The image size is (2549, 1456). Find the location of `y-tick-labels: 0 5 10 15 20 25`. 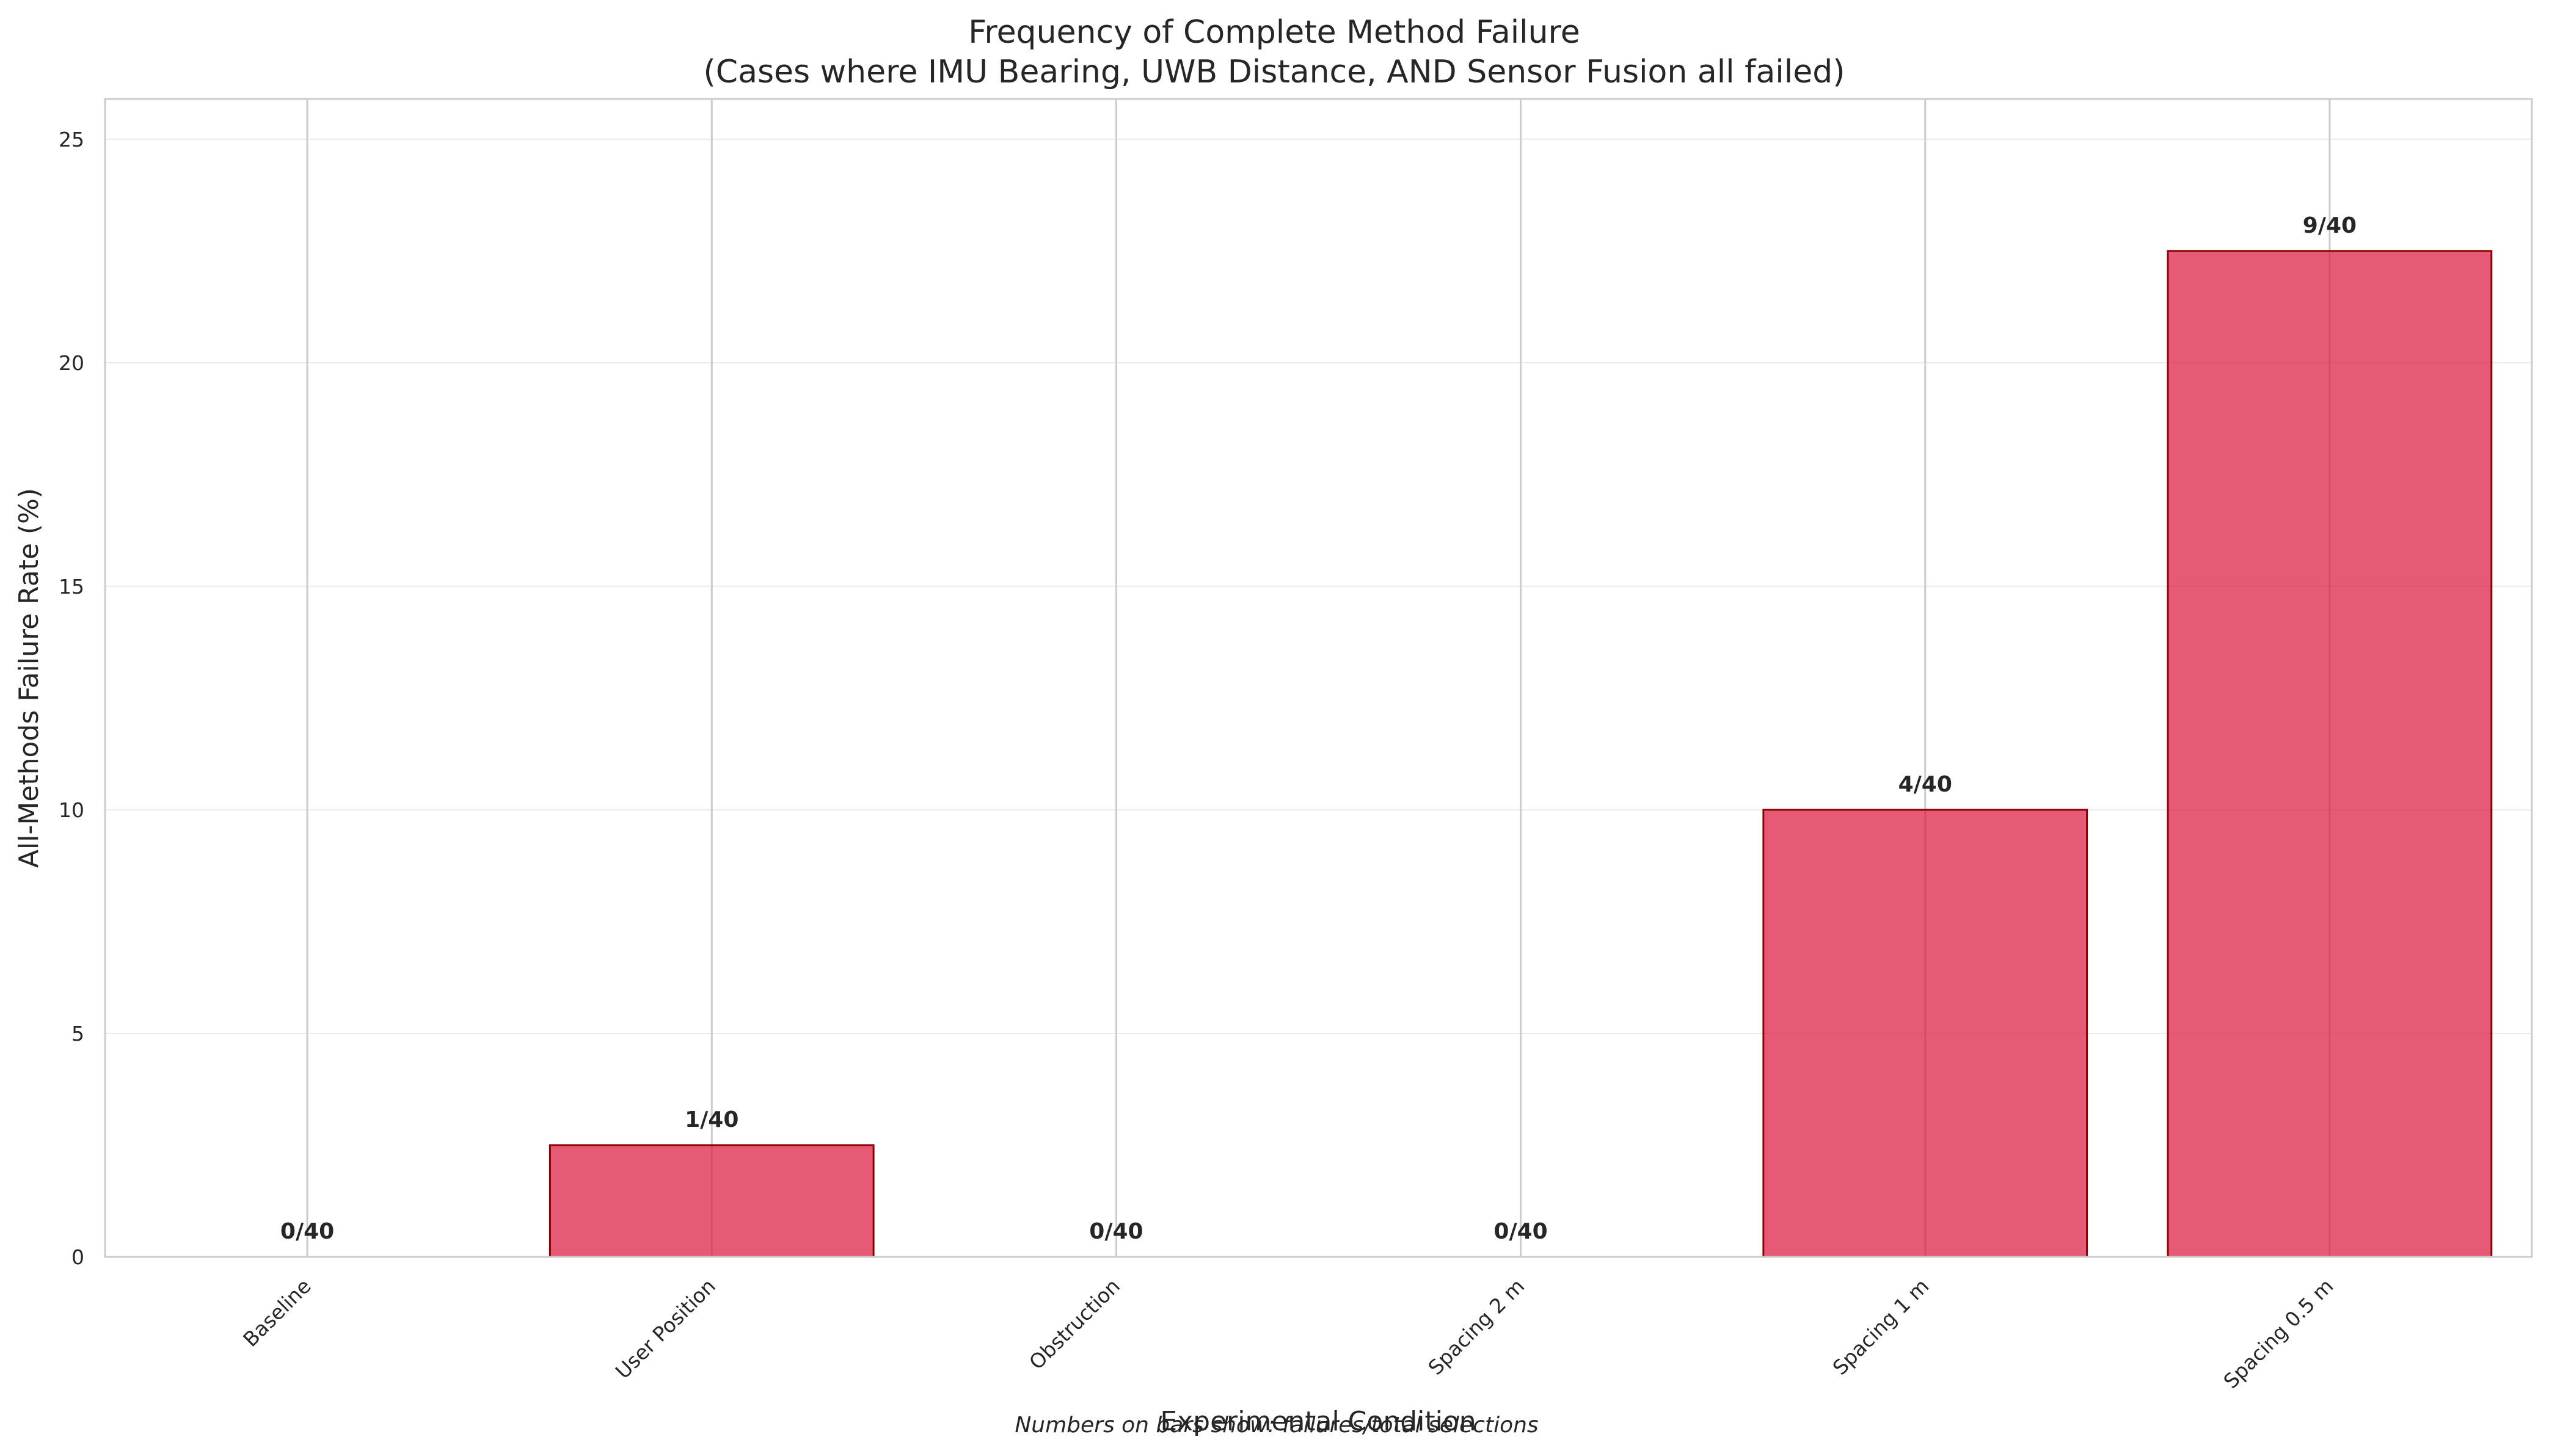

y-tick-labels: 0 5 10 15 20 25 is located at coordinates (71, 698).